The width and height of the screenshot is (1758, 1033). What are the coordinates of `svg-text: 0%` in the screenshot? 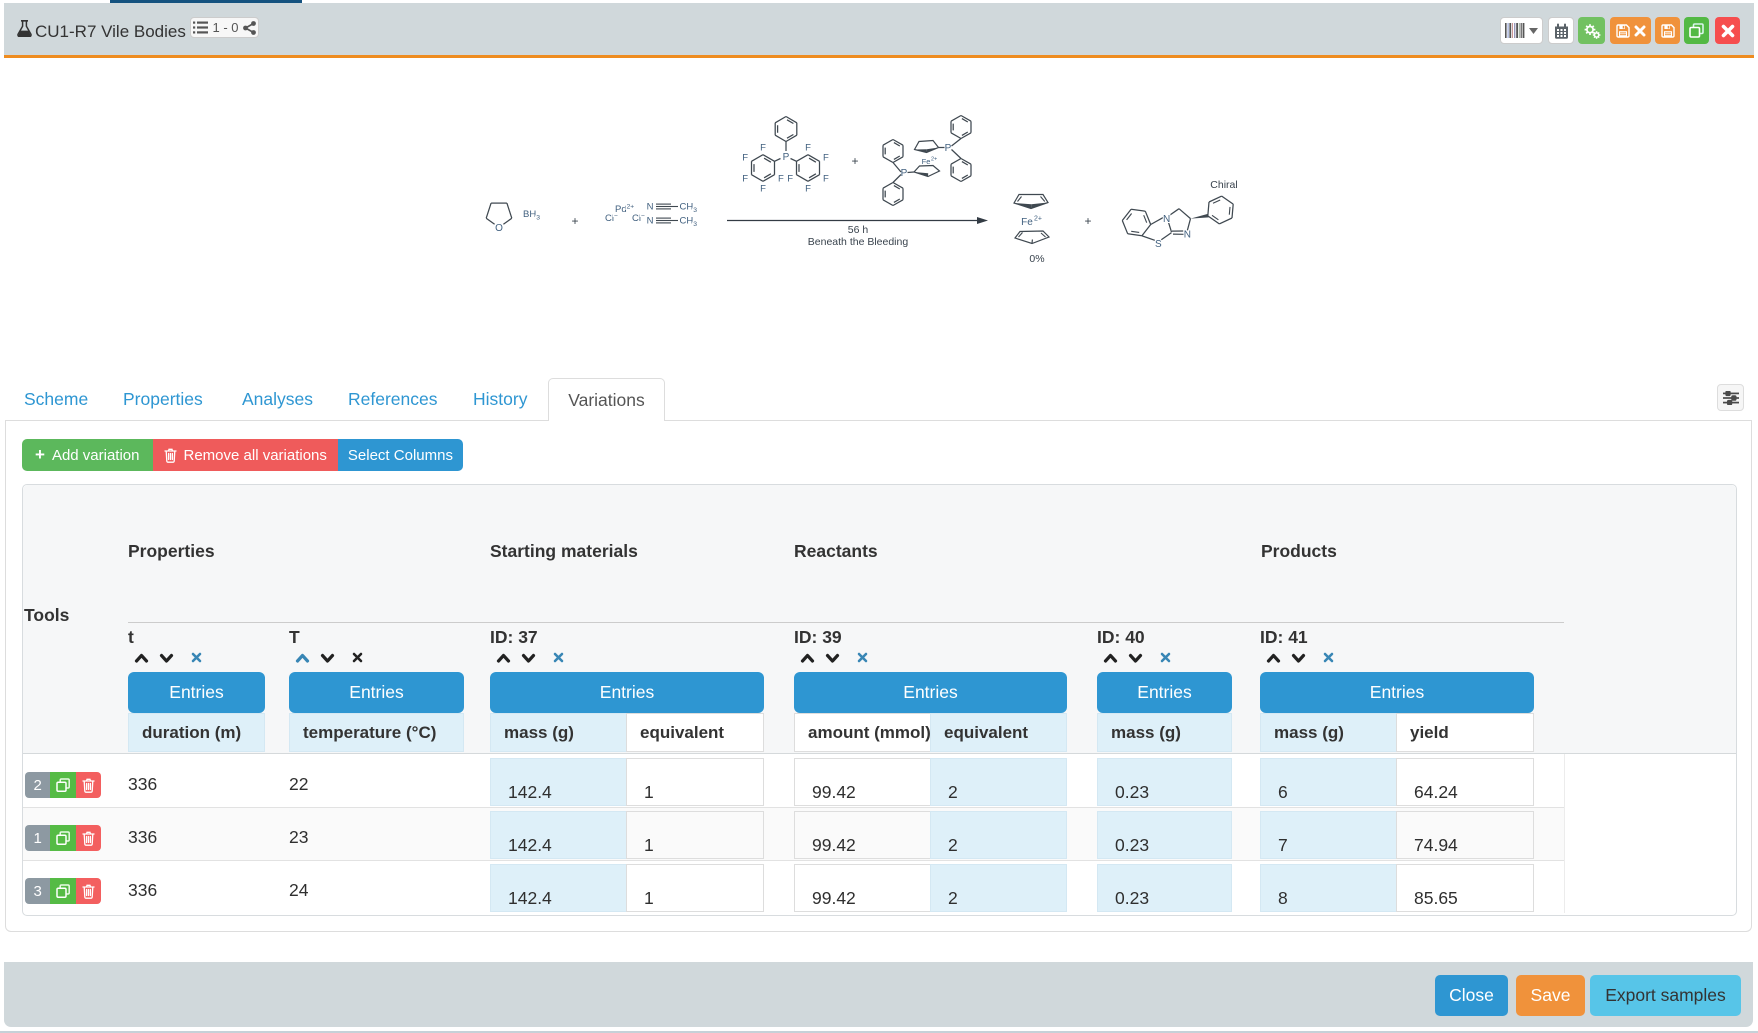 It's located at (1036, 259).